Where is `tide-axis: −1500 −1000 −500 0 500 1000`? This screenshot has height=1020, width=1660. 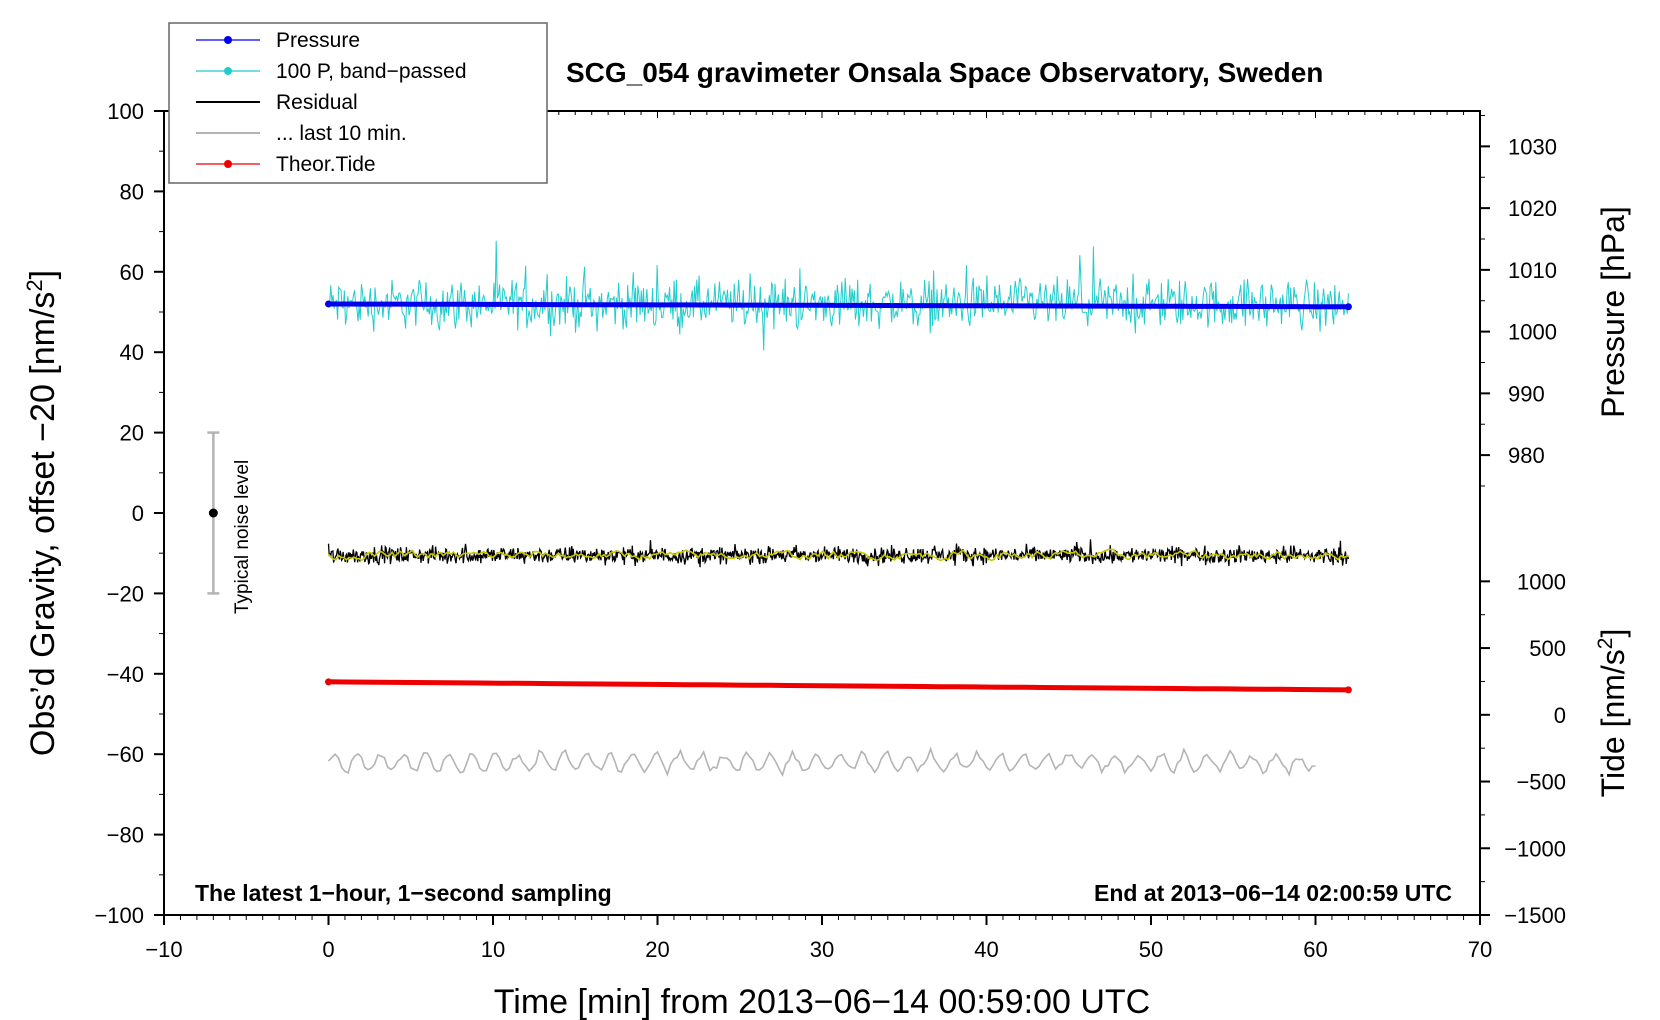 tide-axis: −1500 −1000 −500 0 500 1000 is located at coordinates (1523, 748).